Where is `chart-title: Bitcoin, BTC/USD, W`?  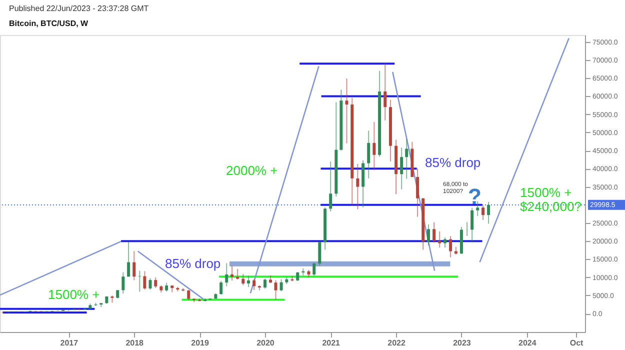 chart-title: Bitcoin, BTC/USD, W is located at coordinates (49, 23).